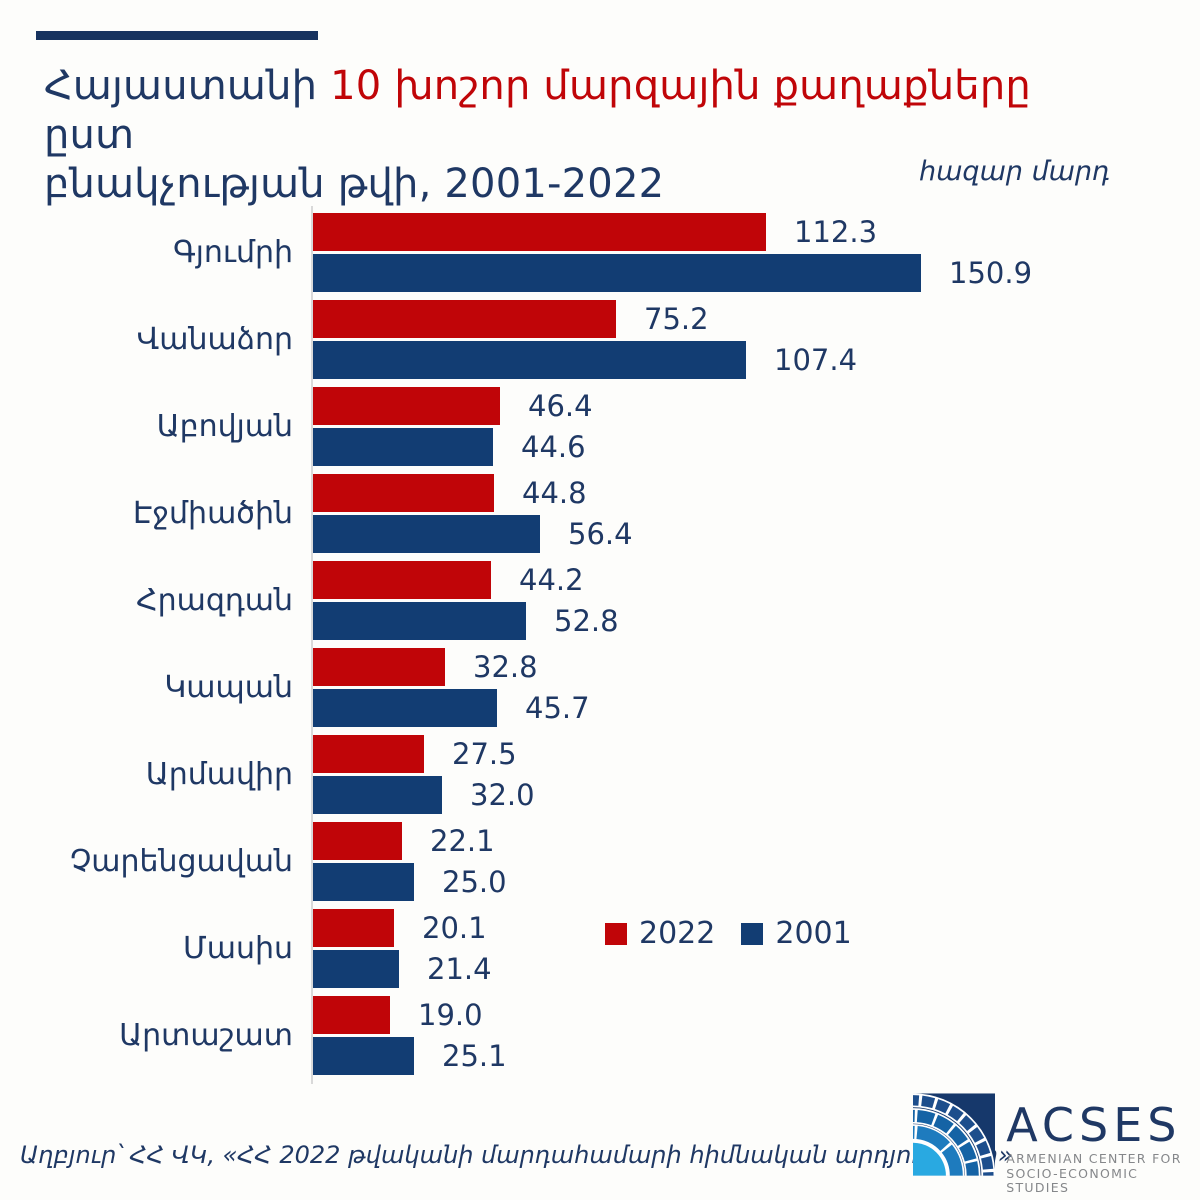  What do you see at coordinates (451, 667) in the screenshot?
I see `bar-line-2022: 32.8` at bounding box center [451, 667].